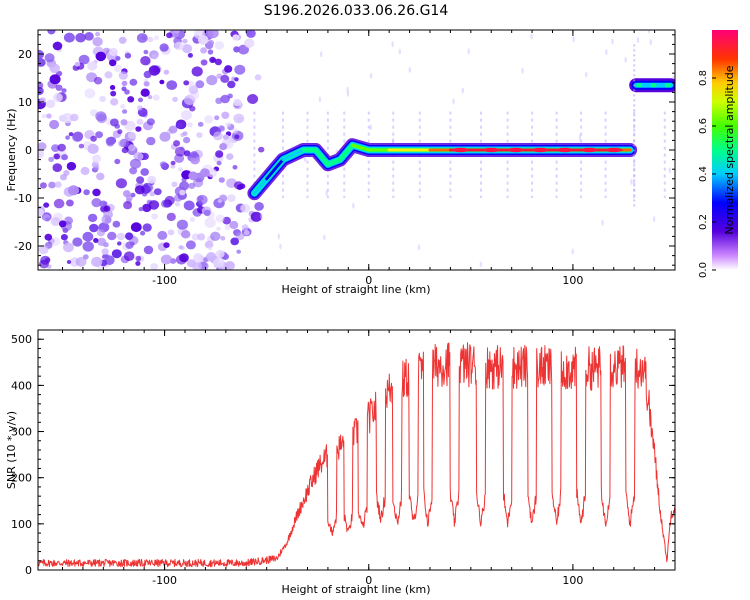 The image size is (750, 600). What do you see at coordinates (356, 11) in the screenshot?
I see `chart-title: S196.2026.033.06.26.G14` at bounding box center [356, 11].